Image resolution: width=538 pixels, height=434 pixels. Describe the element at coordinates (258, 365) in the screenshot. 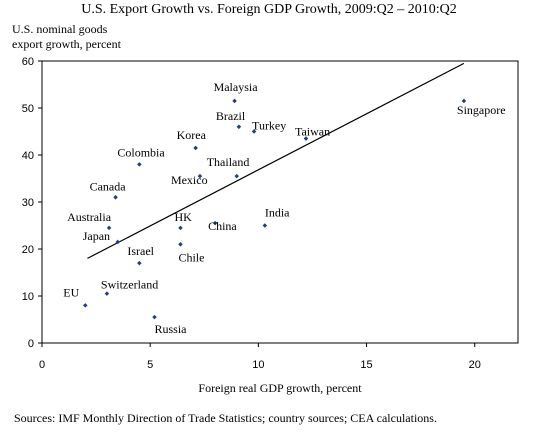

I see `x-tick-label: 10` at that location.